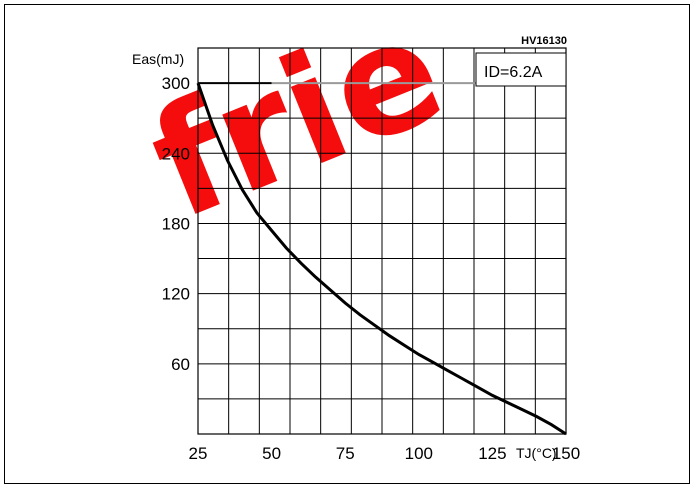  Describe the element at coordinates (492, 453) in the screenshot. I see `x-tick-label: 125` at that location.